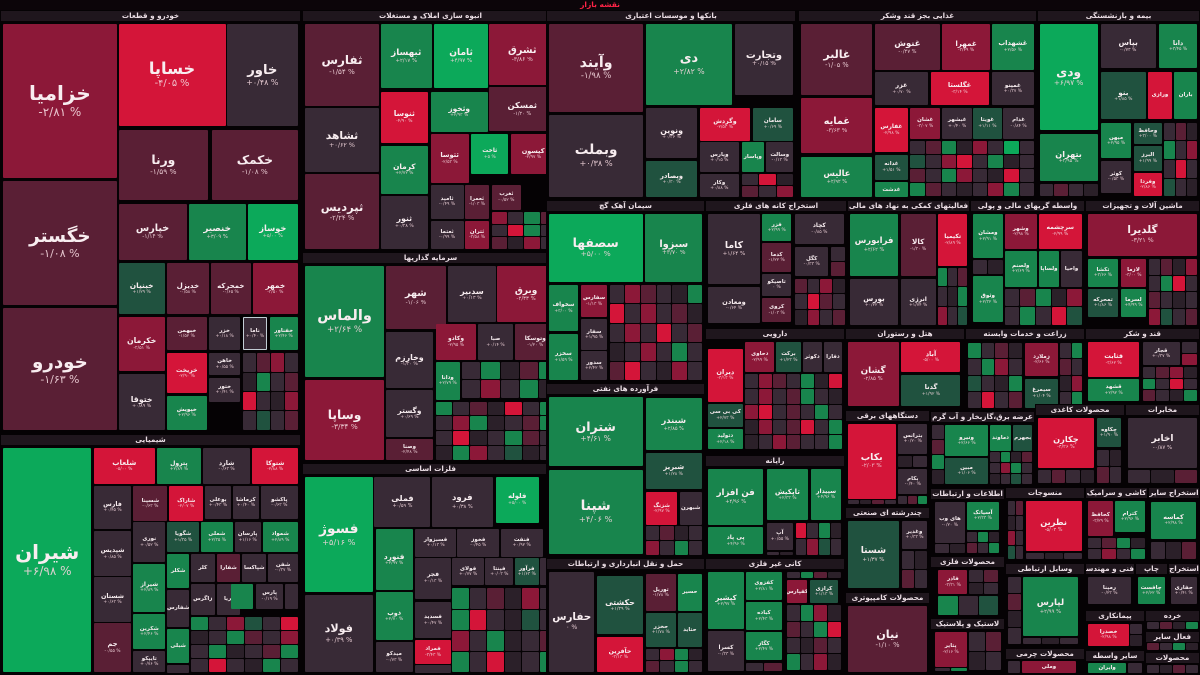 The image size is (1200, 675). What do you see at coordinates (178, 646) in the screenshot?
I see `stock-tile: شبلی` at bounding box center [178, 646].